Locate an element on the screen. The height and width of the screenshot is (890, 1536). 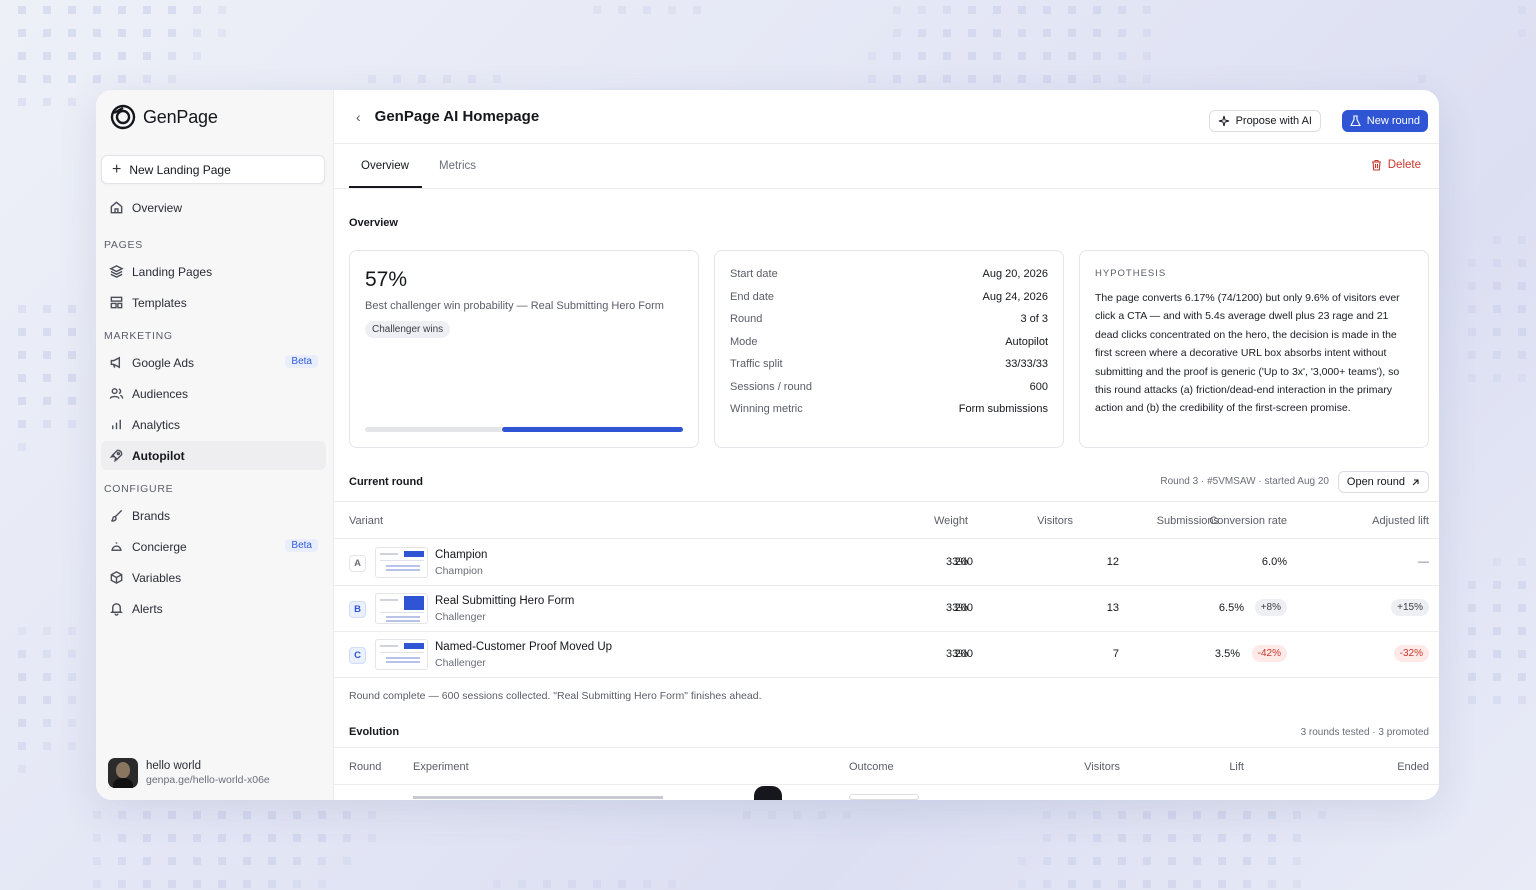
sidebar-item-overview: Overview is located at coordinates (213, 207).